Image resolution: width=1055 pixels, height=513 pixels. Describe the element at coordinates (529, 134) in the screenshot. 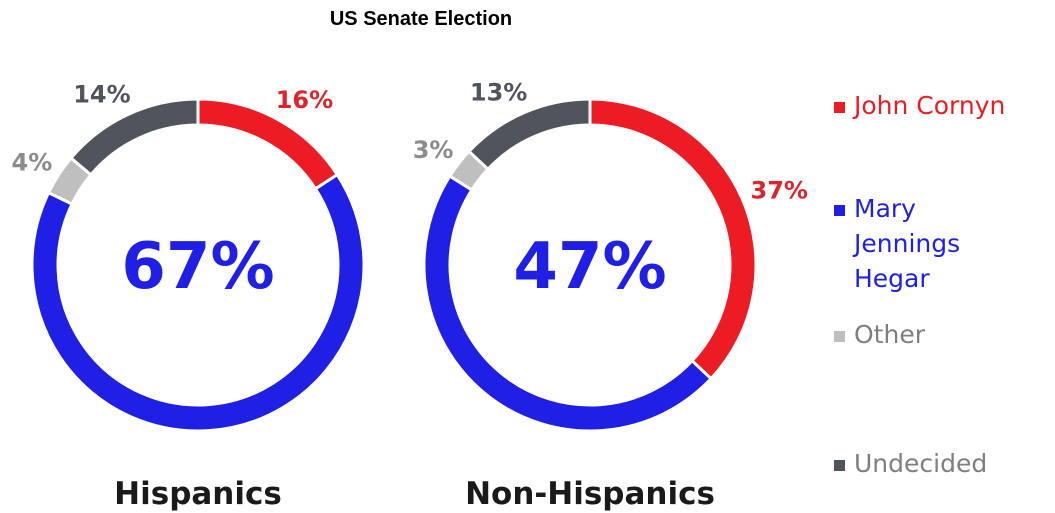

I see `slice-non-hispanics-undecided` at that location.